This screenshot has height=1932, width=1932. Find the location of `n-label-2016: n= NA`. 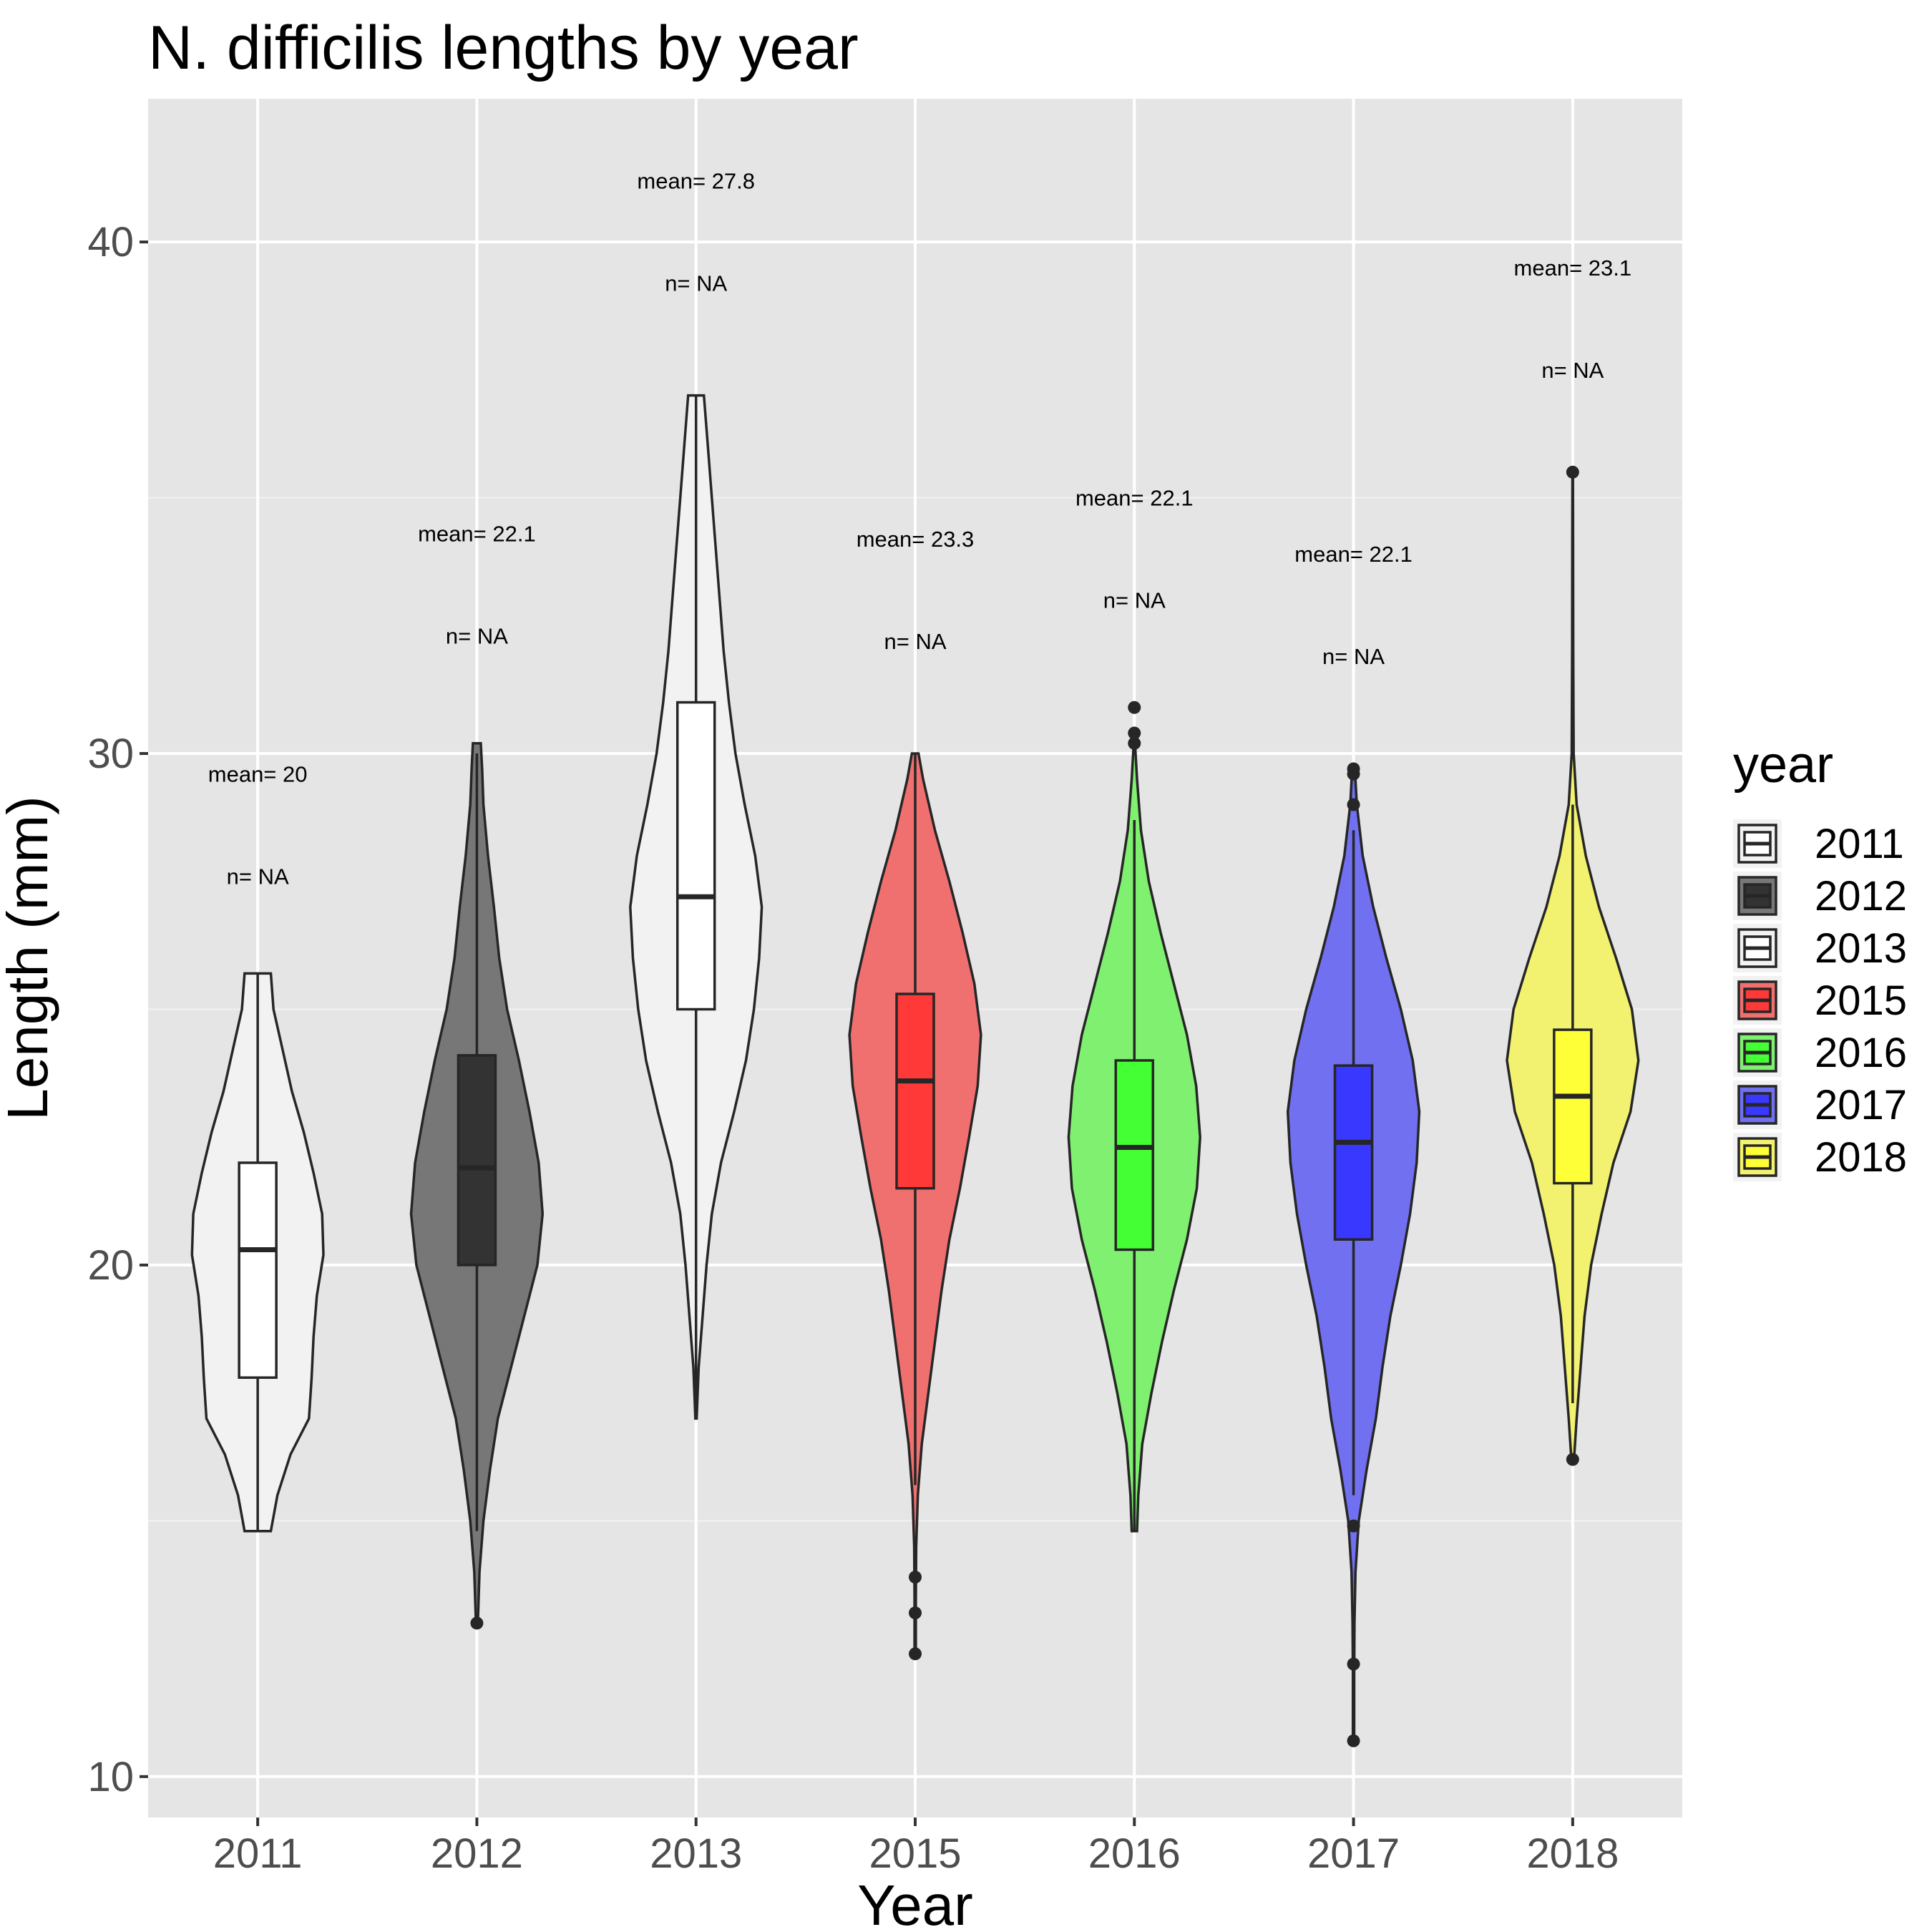

n-label-2016: n= NA is located at coordinates (1134, 600).